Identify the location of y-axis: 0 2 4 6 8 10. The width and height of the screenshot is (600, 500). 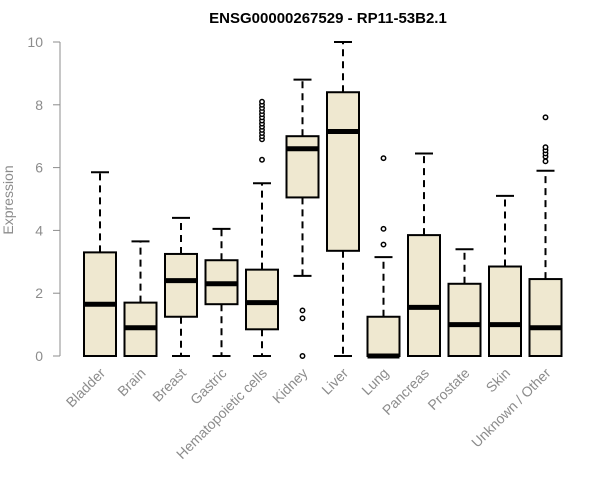
(44, 199).